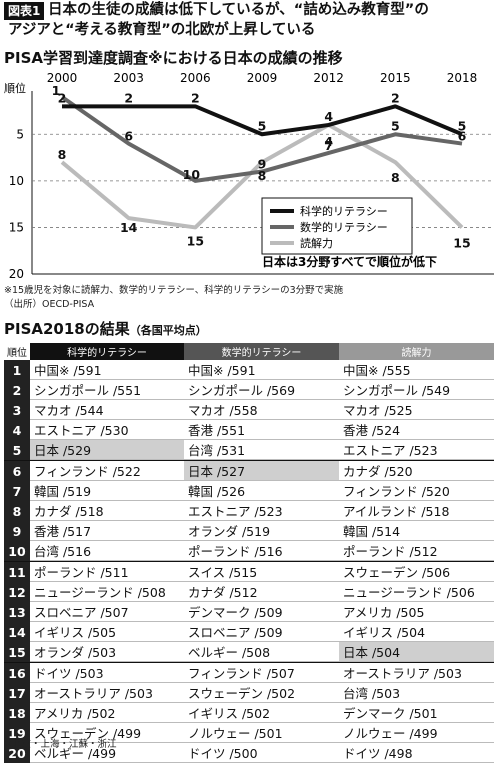 The height and width of the screenshot is (763, 497). What do you see at coordinates (261, 531) in the screenshot?
I see `math-score-cell: オランダ /519` at bounding box center [261, 531].